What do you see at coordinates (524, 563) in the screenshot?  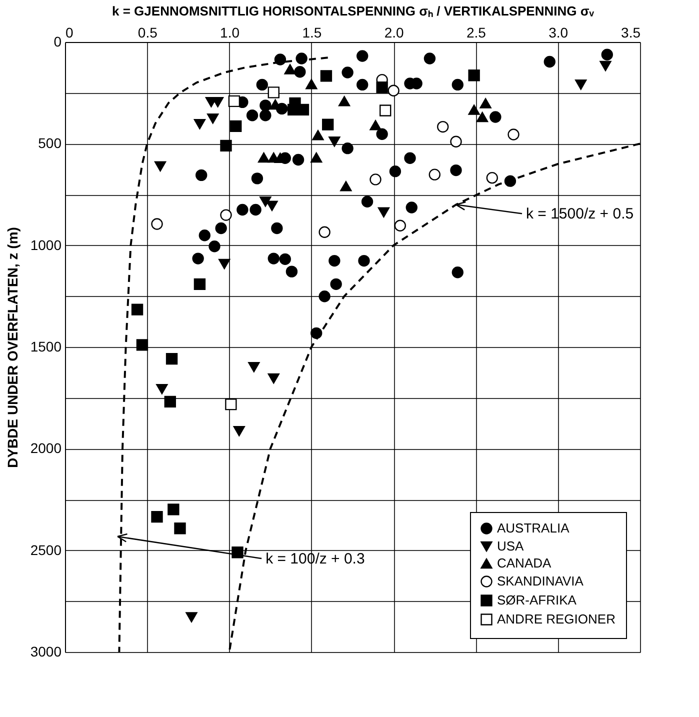 I see `legend-label: CANADA` at bounding box center [524, 563].